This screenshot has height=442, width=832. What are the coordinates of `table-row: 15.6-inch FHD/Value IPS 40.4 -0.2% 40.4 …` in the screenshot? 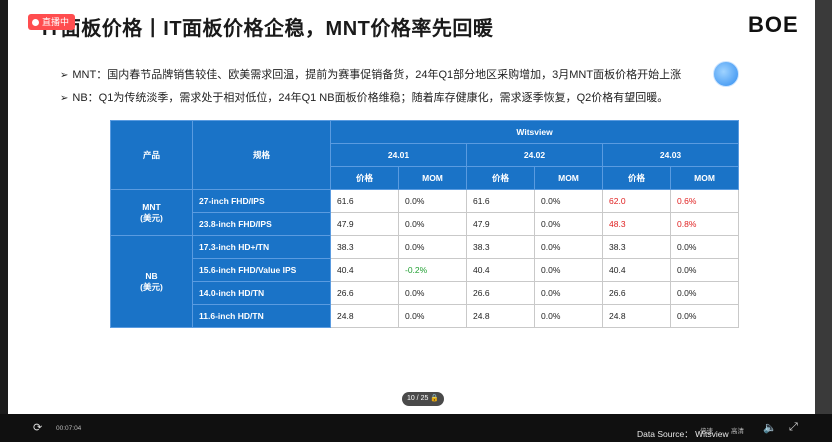 It's located at (425, 270).